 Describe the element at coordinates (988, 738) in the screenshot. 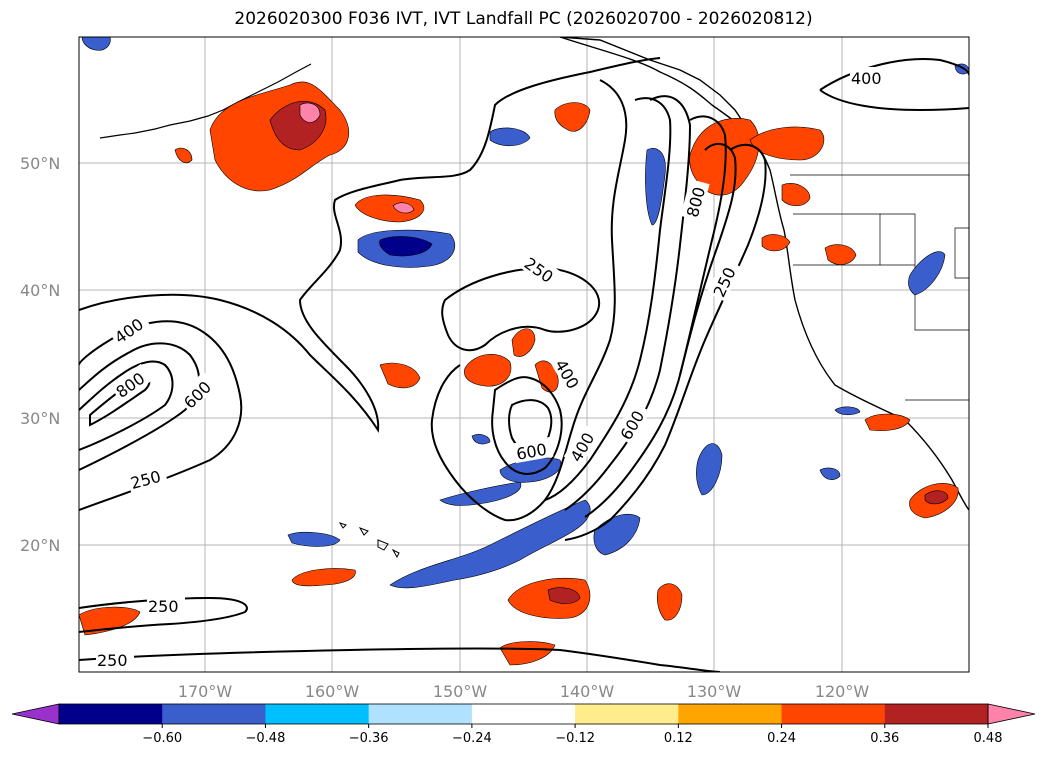

I see `colorbar-tick-label: 0.48` at that location.